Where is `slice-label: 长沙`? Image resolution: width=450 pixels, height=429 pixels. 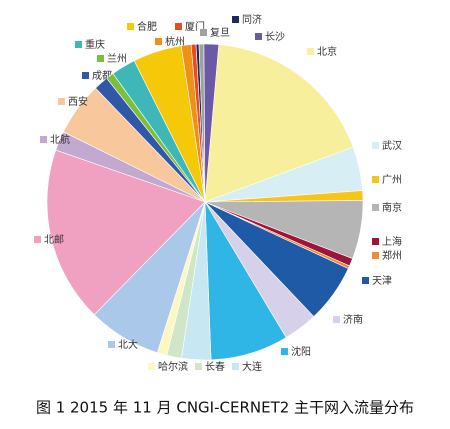
slice-label: 长沙 is located at coordinates (275, 37).